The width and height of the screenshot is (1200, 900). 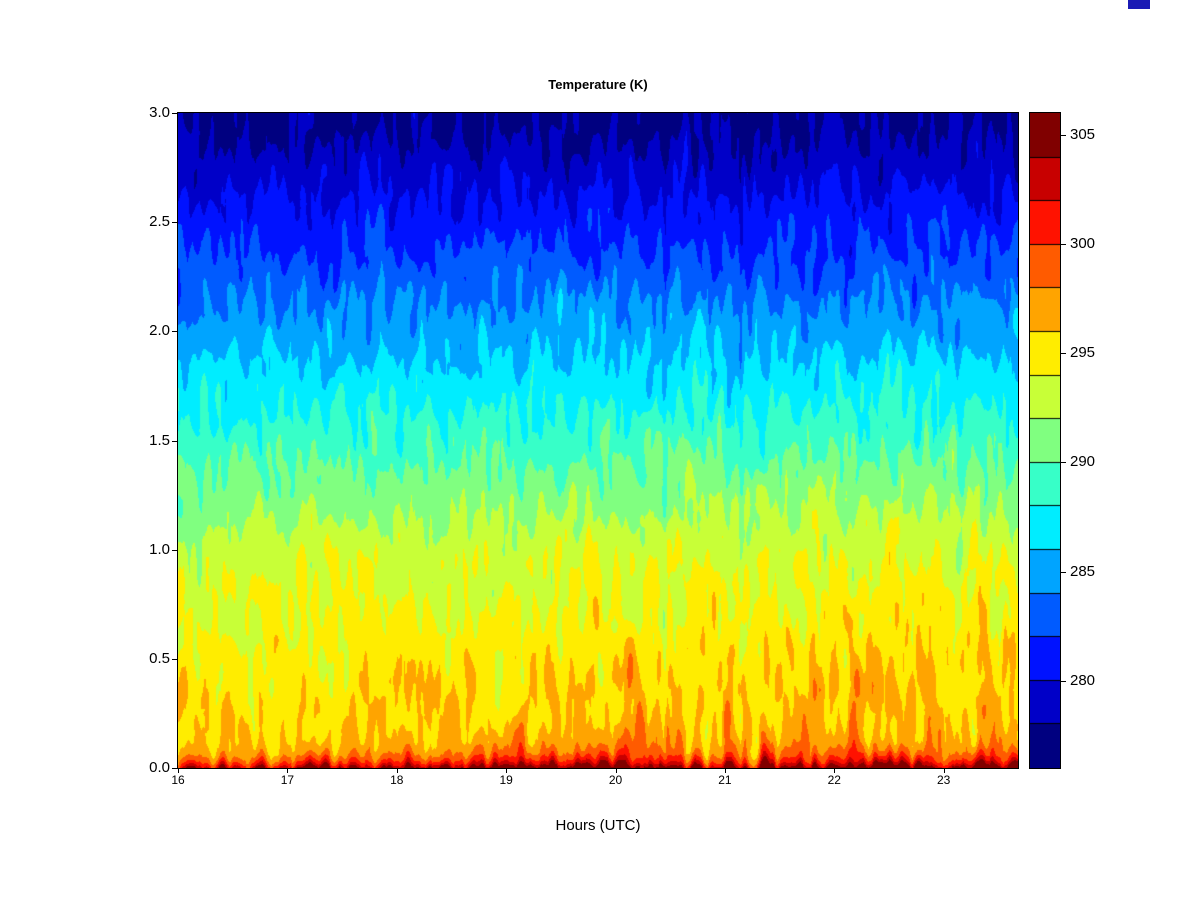 What do you see at coordinates (1083, 353) in the screenshot?
I see `colorbar-tick-label: 295` at bounding box center [1083, 353].